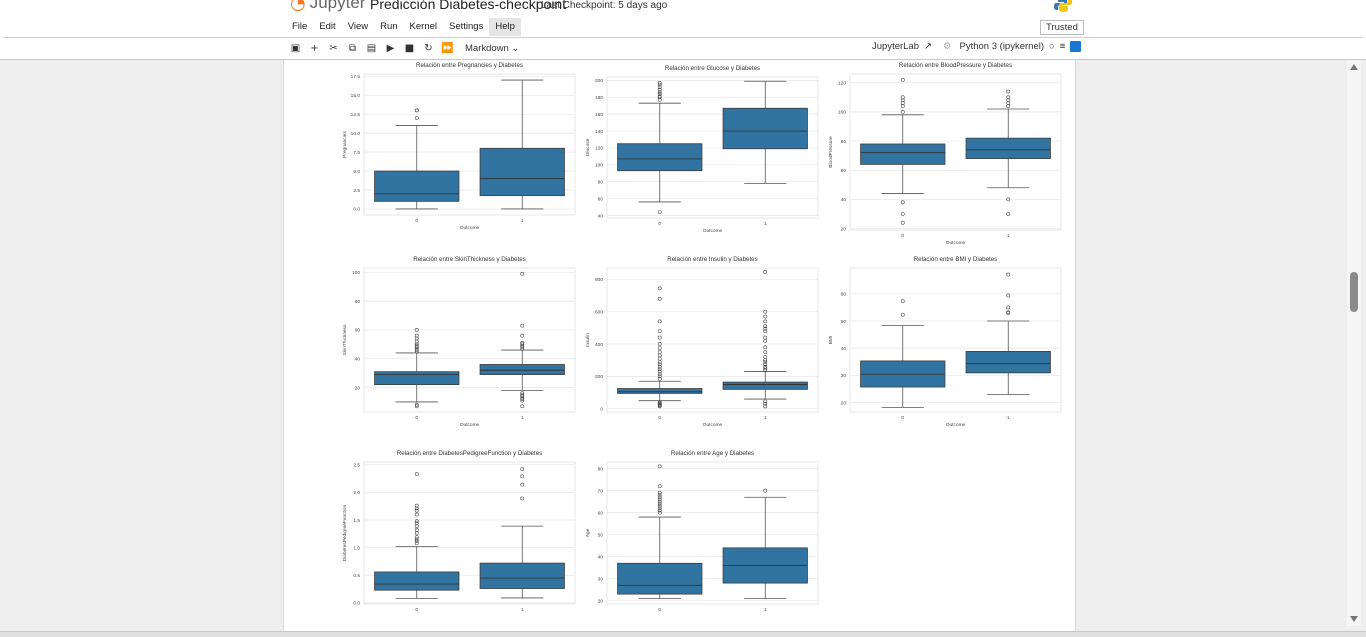  What do you see at coordinates (327, 7) in the screenshot?
I see `jupyter-logo: ◔ Jupyter` at bounding box center [327, 7].